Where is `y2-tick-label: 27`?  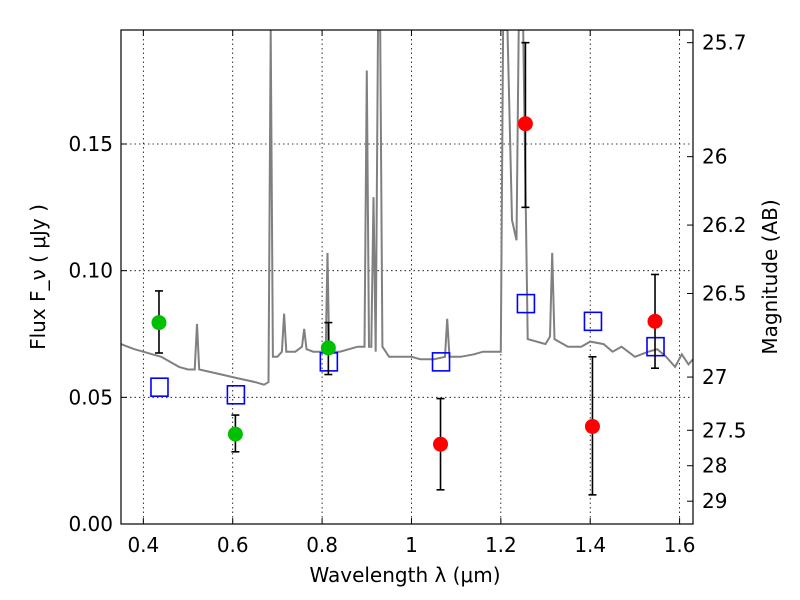 y2-tick-label: 27 is located at coordinates (714, 377).